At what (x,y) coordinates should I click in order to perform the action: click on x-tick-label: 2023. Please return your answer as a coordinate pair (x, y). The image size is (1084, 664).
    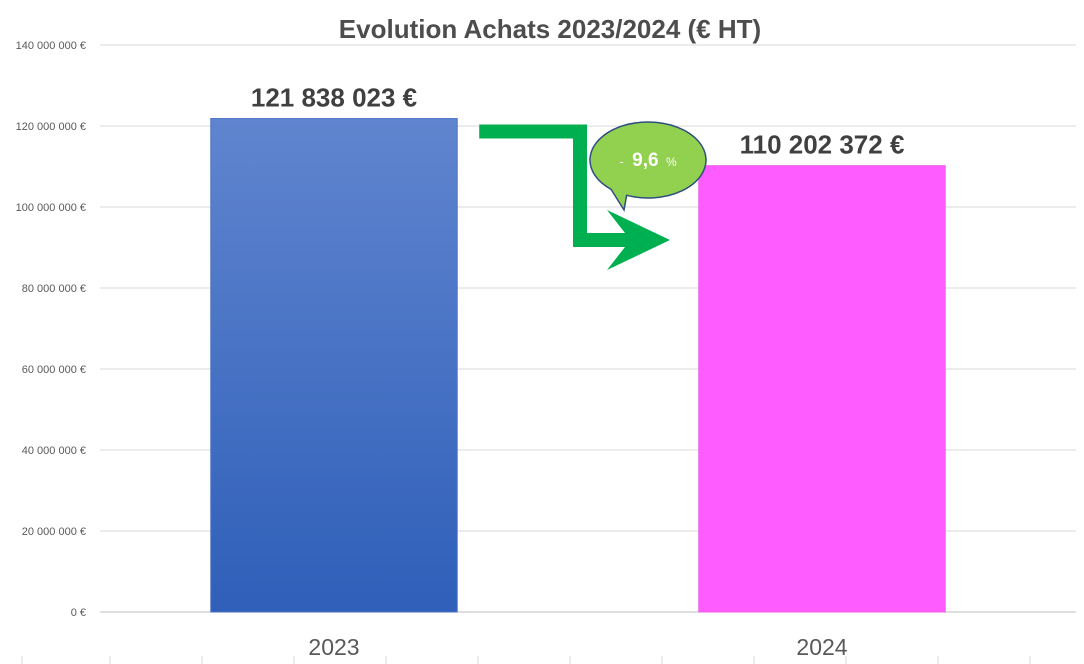
    Looking at the image, I should click on (333, 647).